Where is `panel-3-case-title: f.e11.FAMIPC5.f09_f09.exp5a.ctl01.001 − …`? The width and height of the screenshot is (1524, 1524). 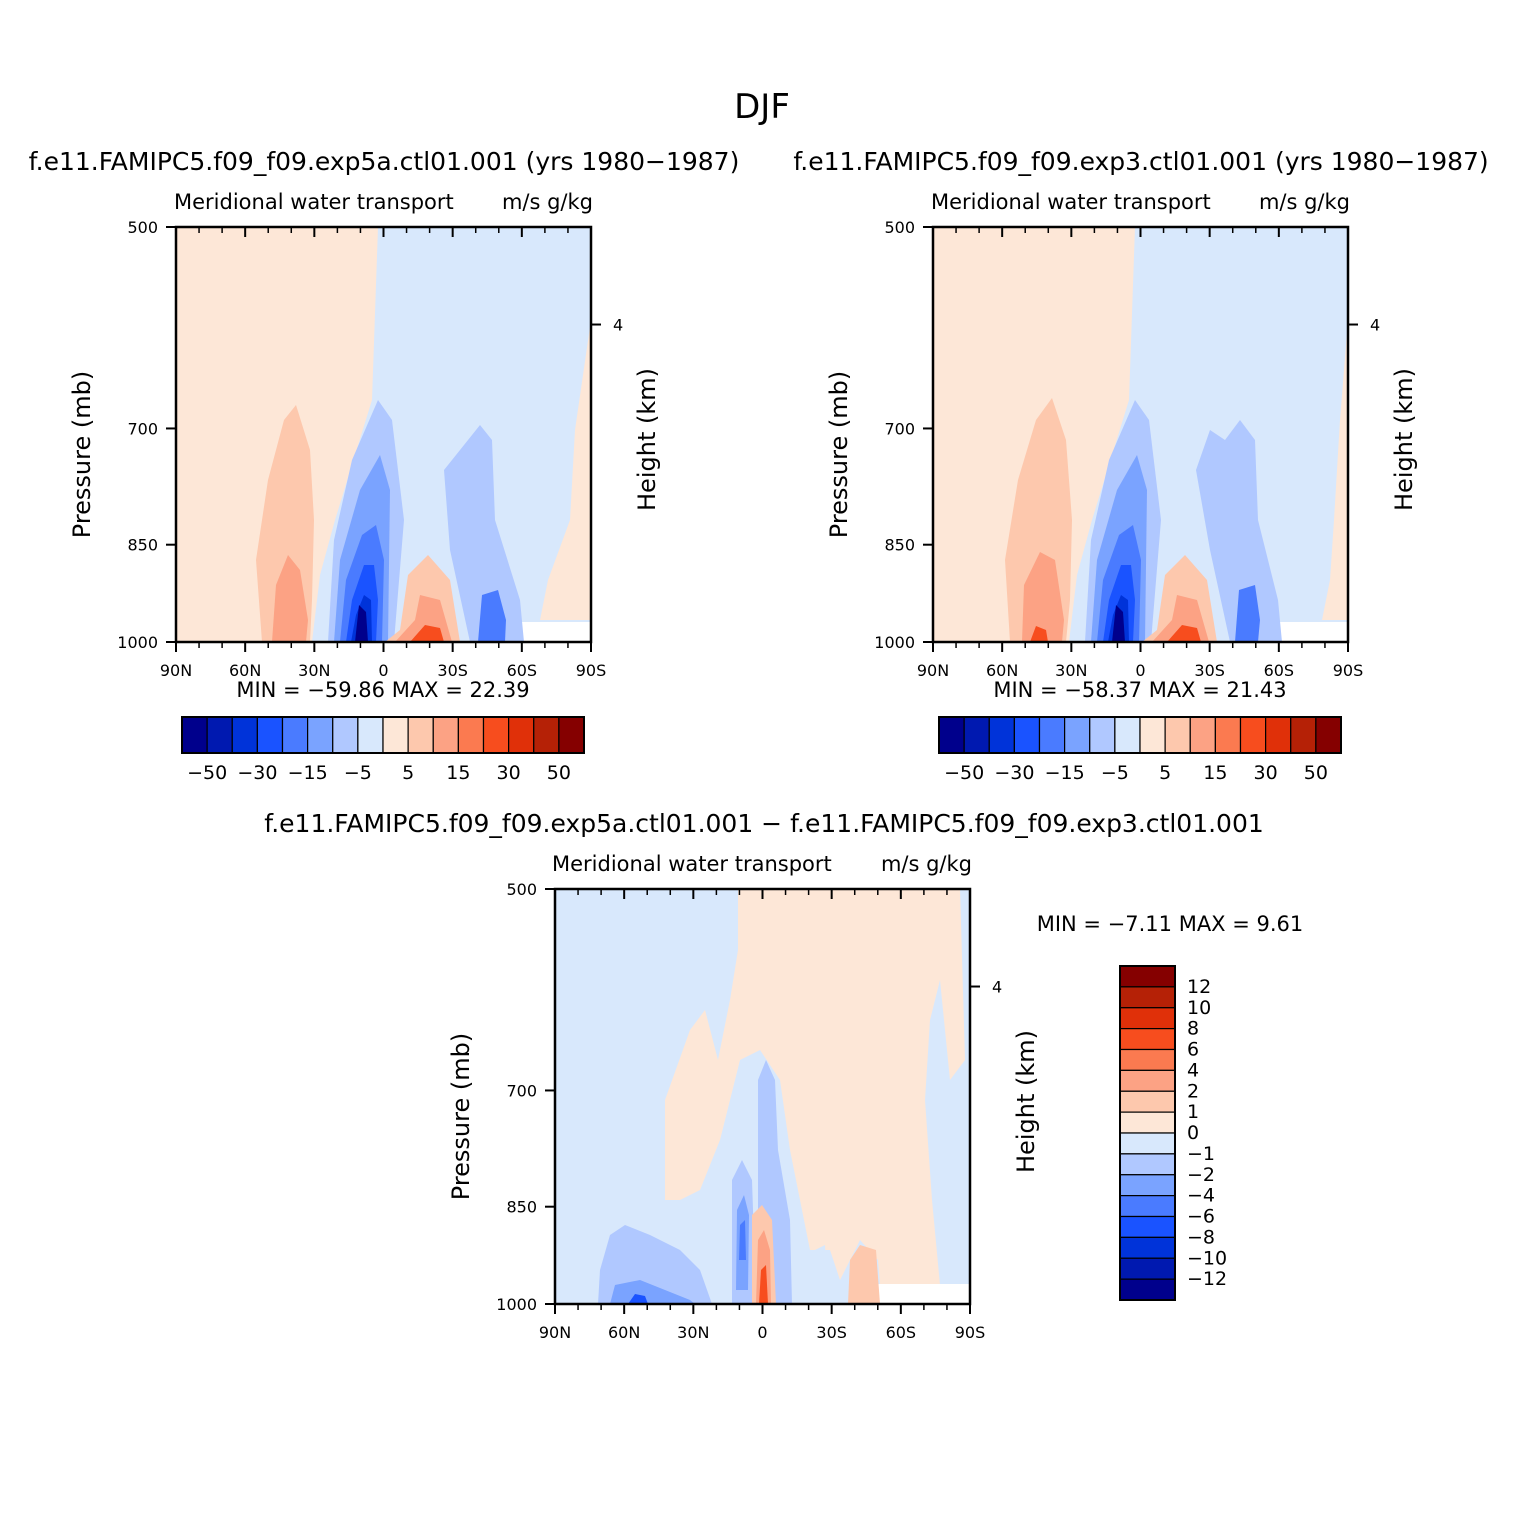 panel-3-case-title: f.e11.FAMIPC5.f09_f09.exp5a.ctl01.001 − … is located at coordinates (764, 823).